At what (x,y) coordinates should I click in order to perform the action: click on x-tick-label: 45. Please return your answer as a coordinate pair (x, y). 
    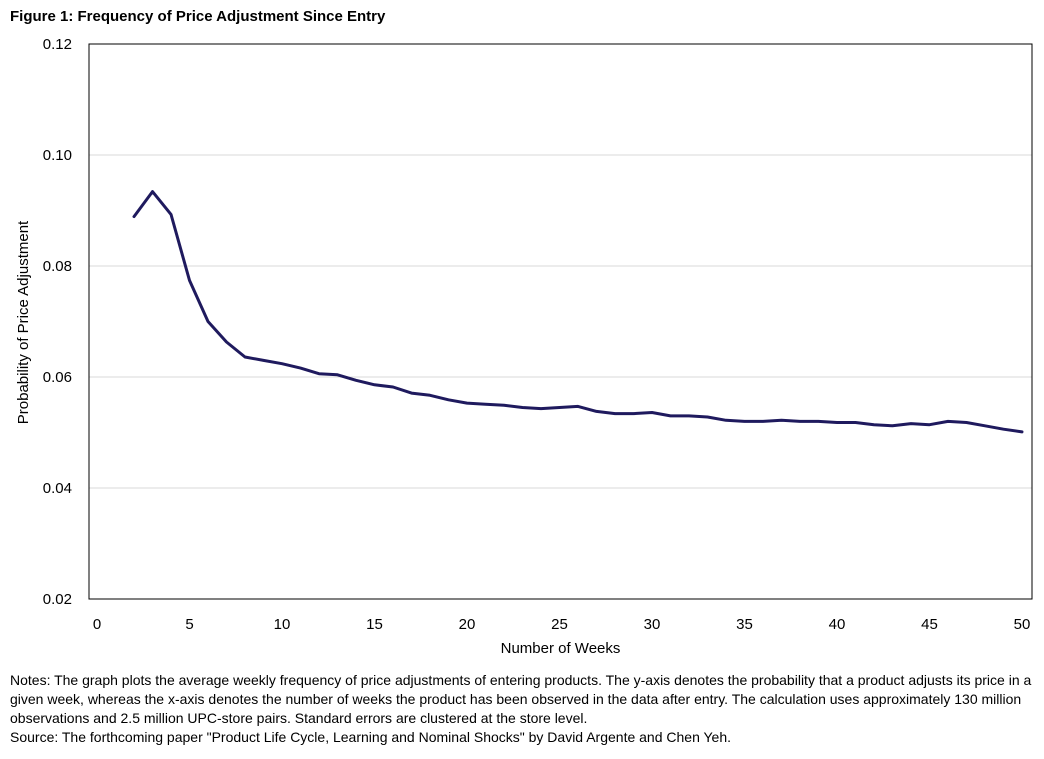
    Looking at the image, I should click on (929, 624).